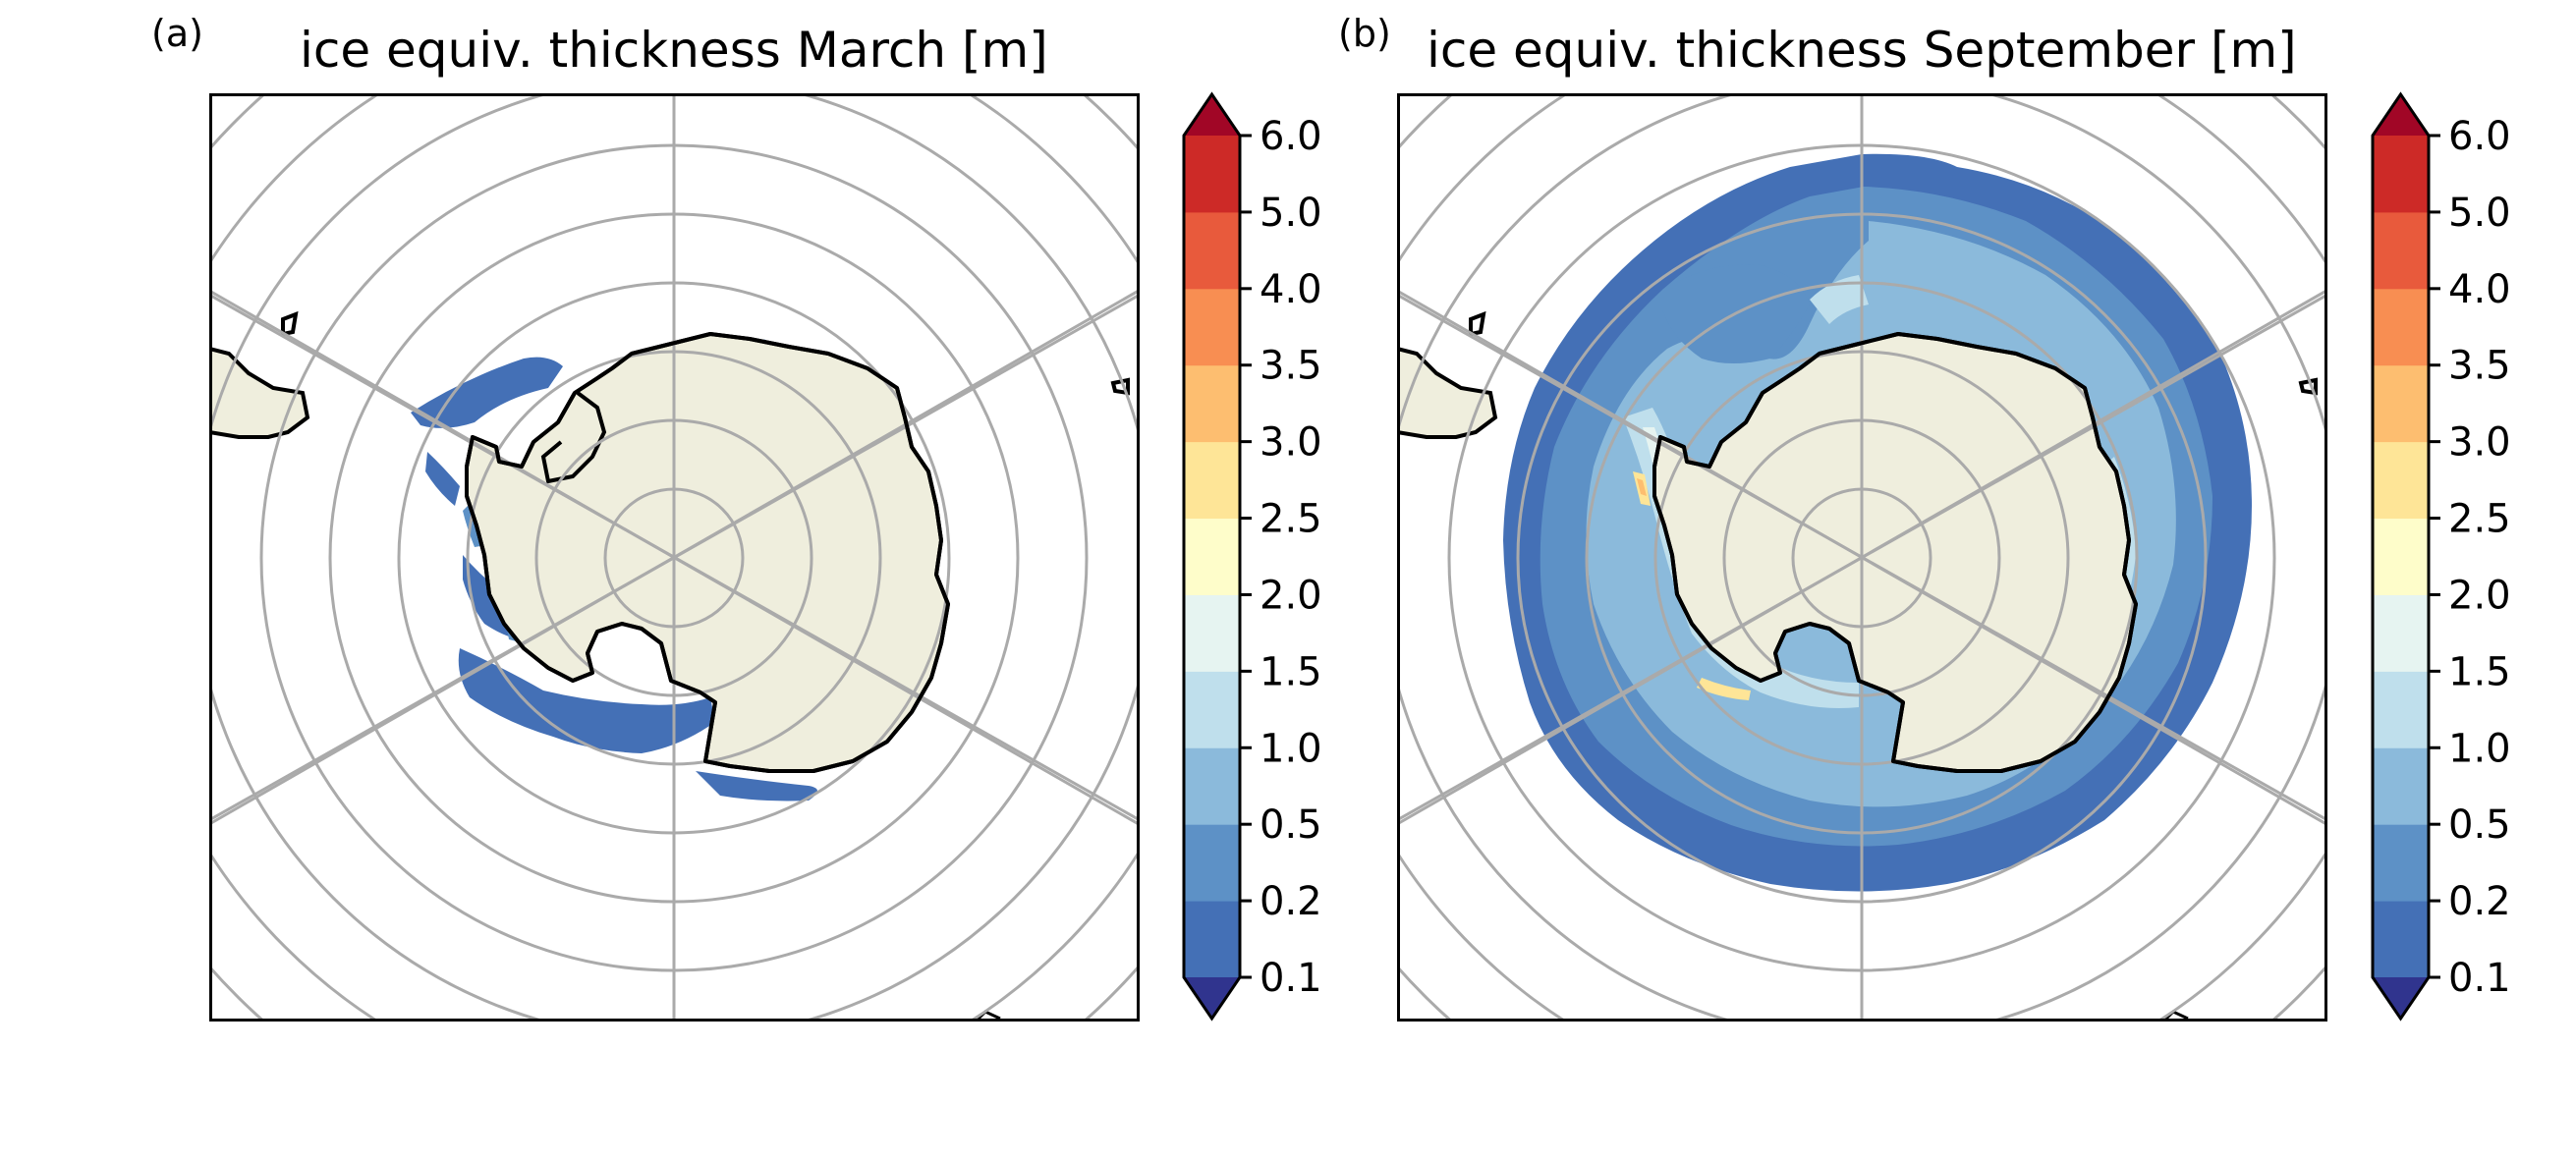 Image resolution: width=2576 pixels, height=1160 pixels. Describe the element at coordinates (1862, 50) in the screenshot. I see `panel-b-title: ice equiv. thickness September [m]` at that location.